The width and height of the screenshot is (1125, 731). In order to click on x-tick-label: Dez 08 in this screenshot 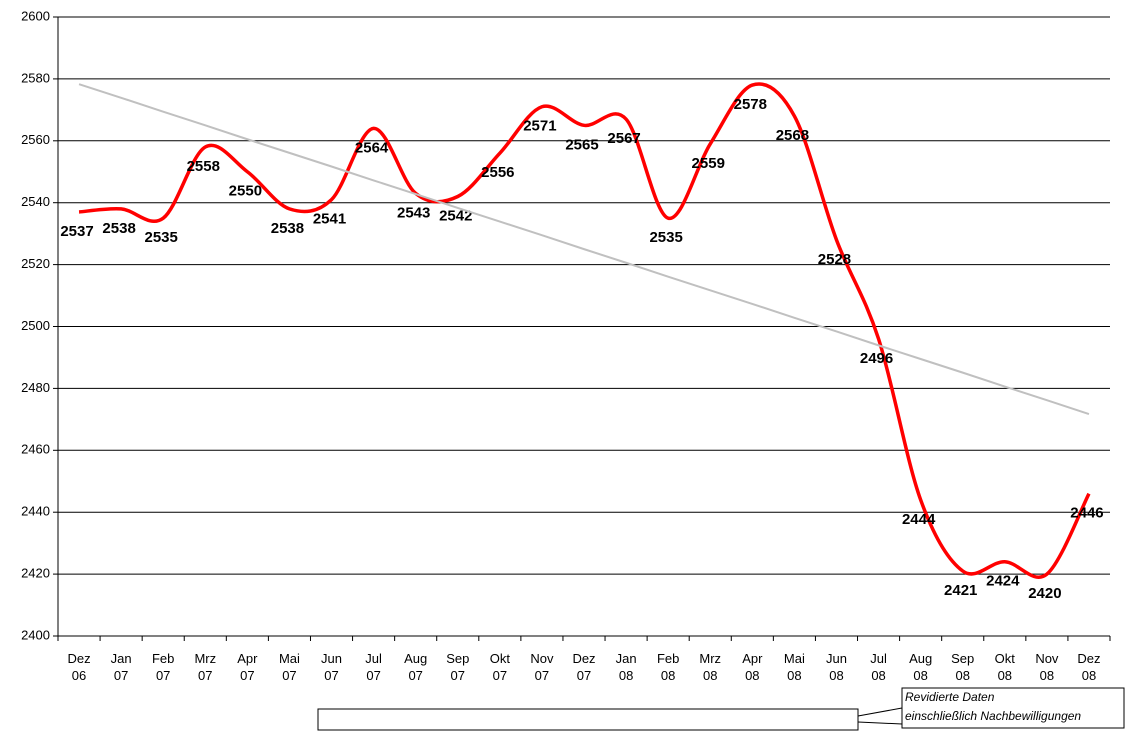, I will do `click(1088, 667)`.